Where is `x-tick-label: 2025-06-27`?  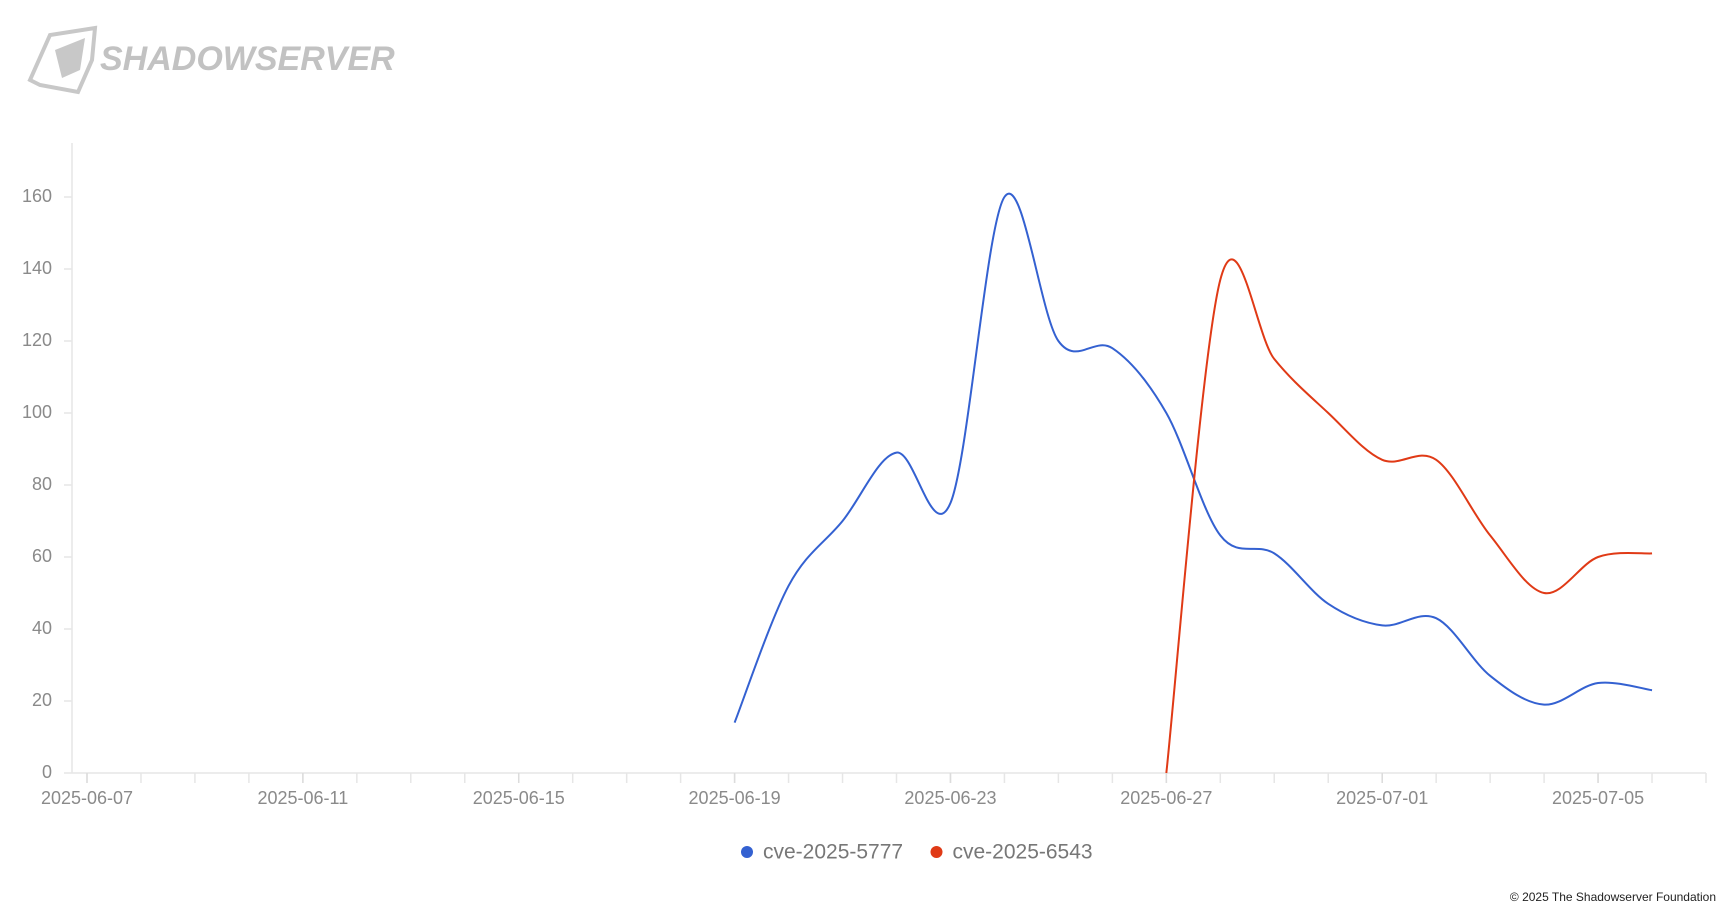 x-tick-label: 2025-06-27 is located at coordinates (1166, 798).